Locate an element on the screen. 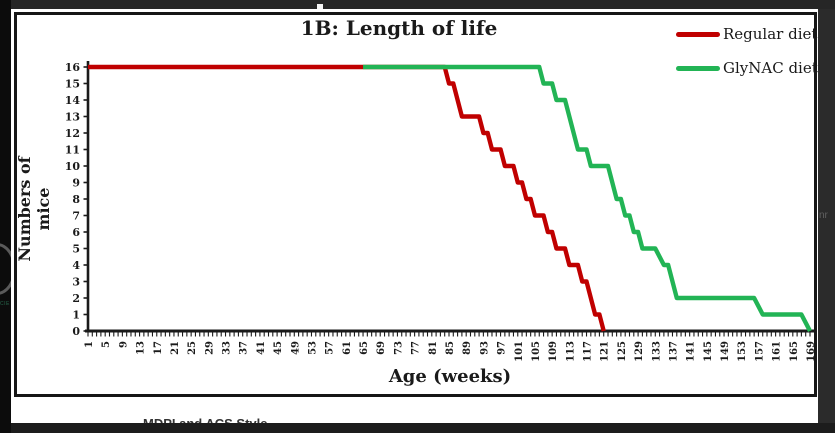  legend-label-regular-diet: Regular diet is located at coordinates (770, 34).